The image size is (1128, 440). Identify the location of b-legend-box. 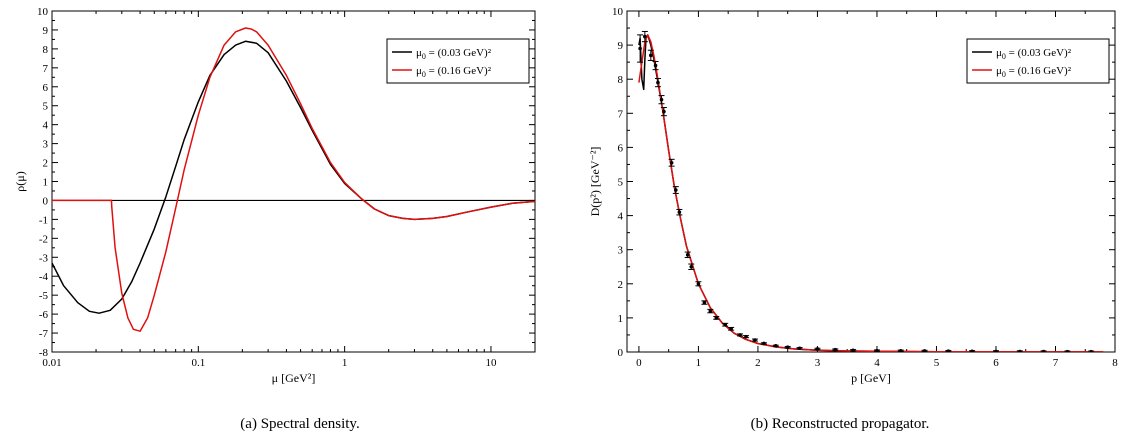
(1038, 61).